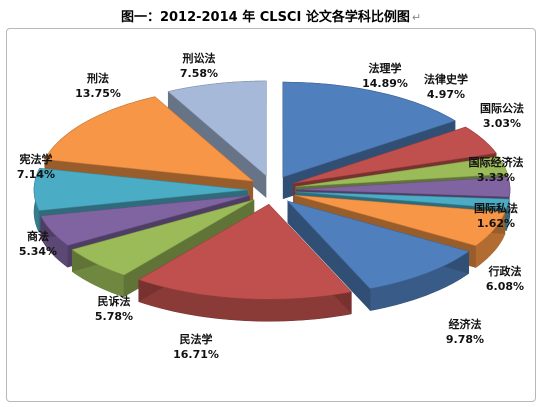 The width and height of the screenshot is (542, 407). Describe the element at coordinates (402, 200) in the screenshot. I see `pie-slice-国际私法` at that location.